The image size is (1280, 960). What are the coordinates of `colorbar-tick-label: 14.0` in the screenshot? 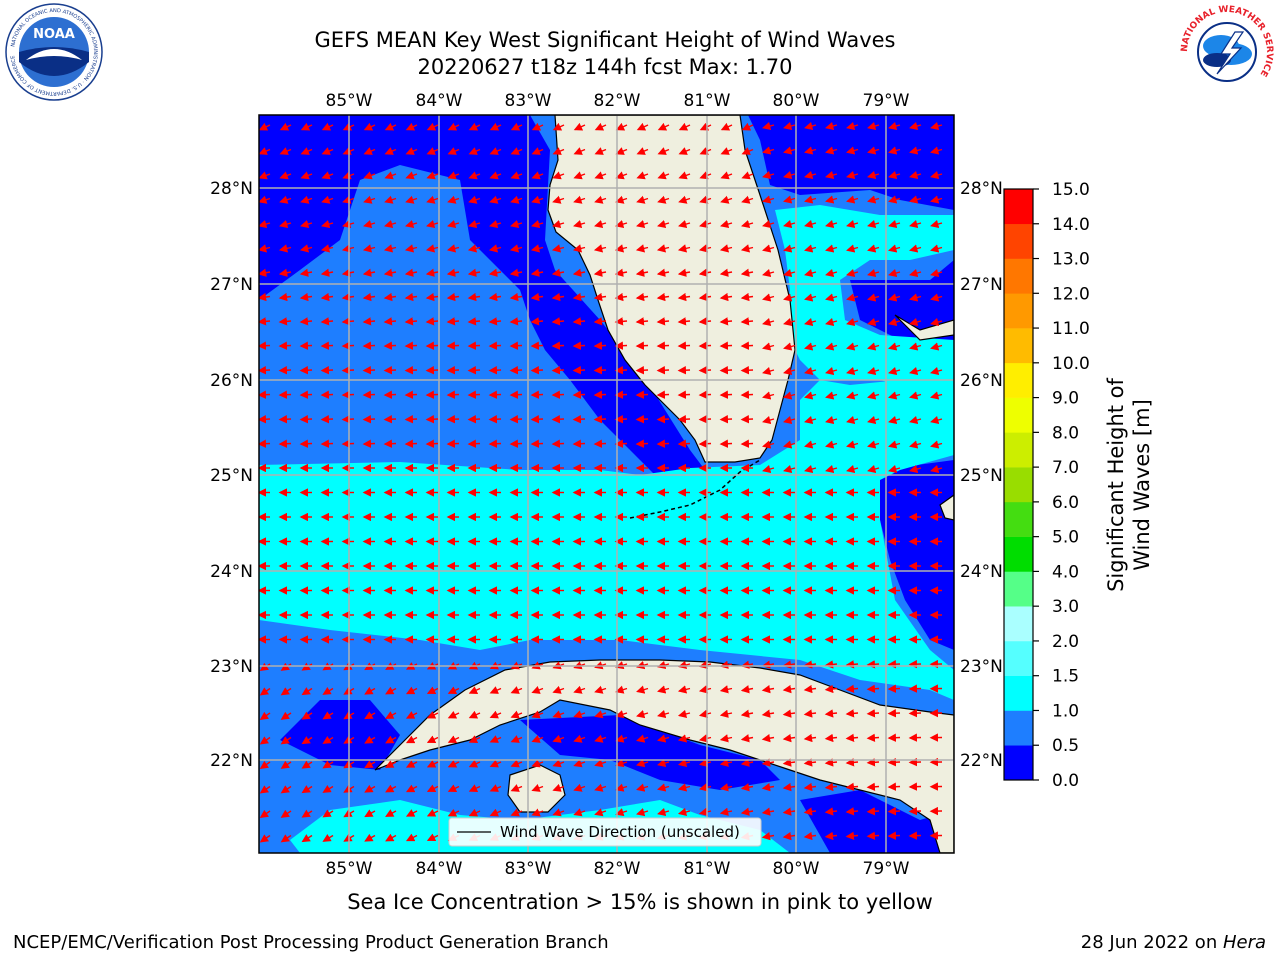 It's located at (1071, 225).